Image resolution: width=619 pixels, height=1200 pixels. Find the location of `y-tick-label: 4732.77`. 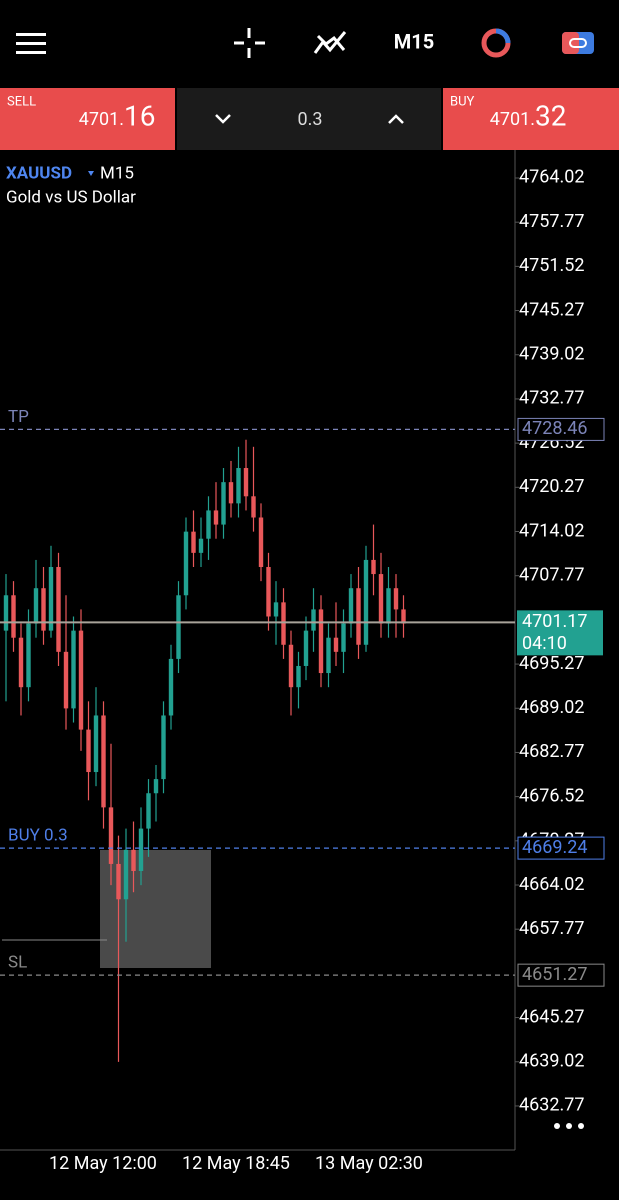

y-tick-label: 4732.77 is located at coordinates (551, 398).